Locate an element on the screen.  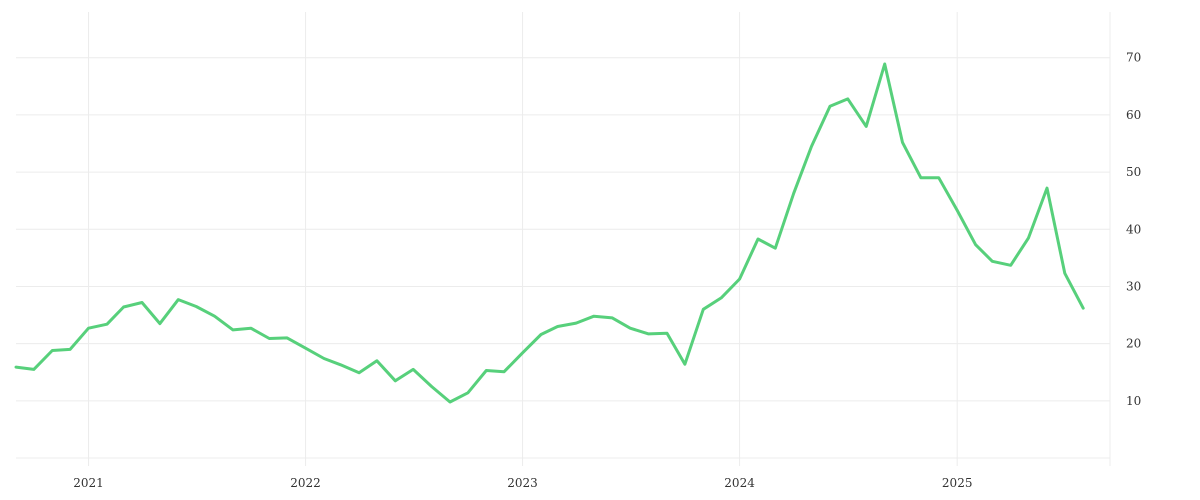
y-tick-label: 40 is located at coordinates (1133, 229).